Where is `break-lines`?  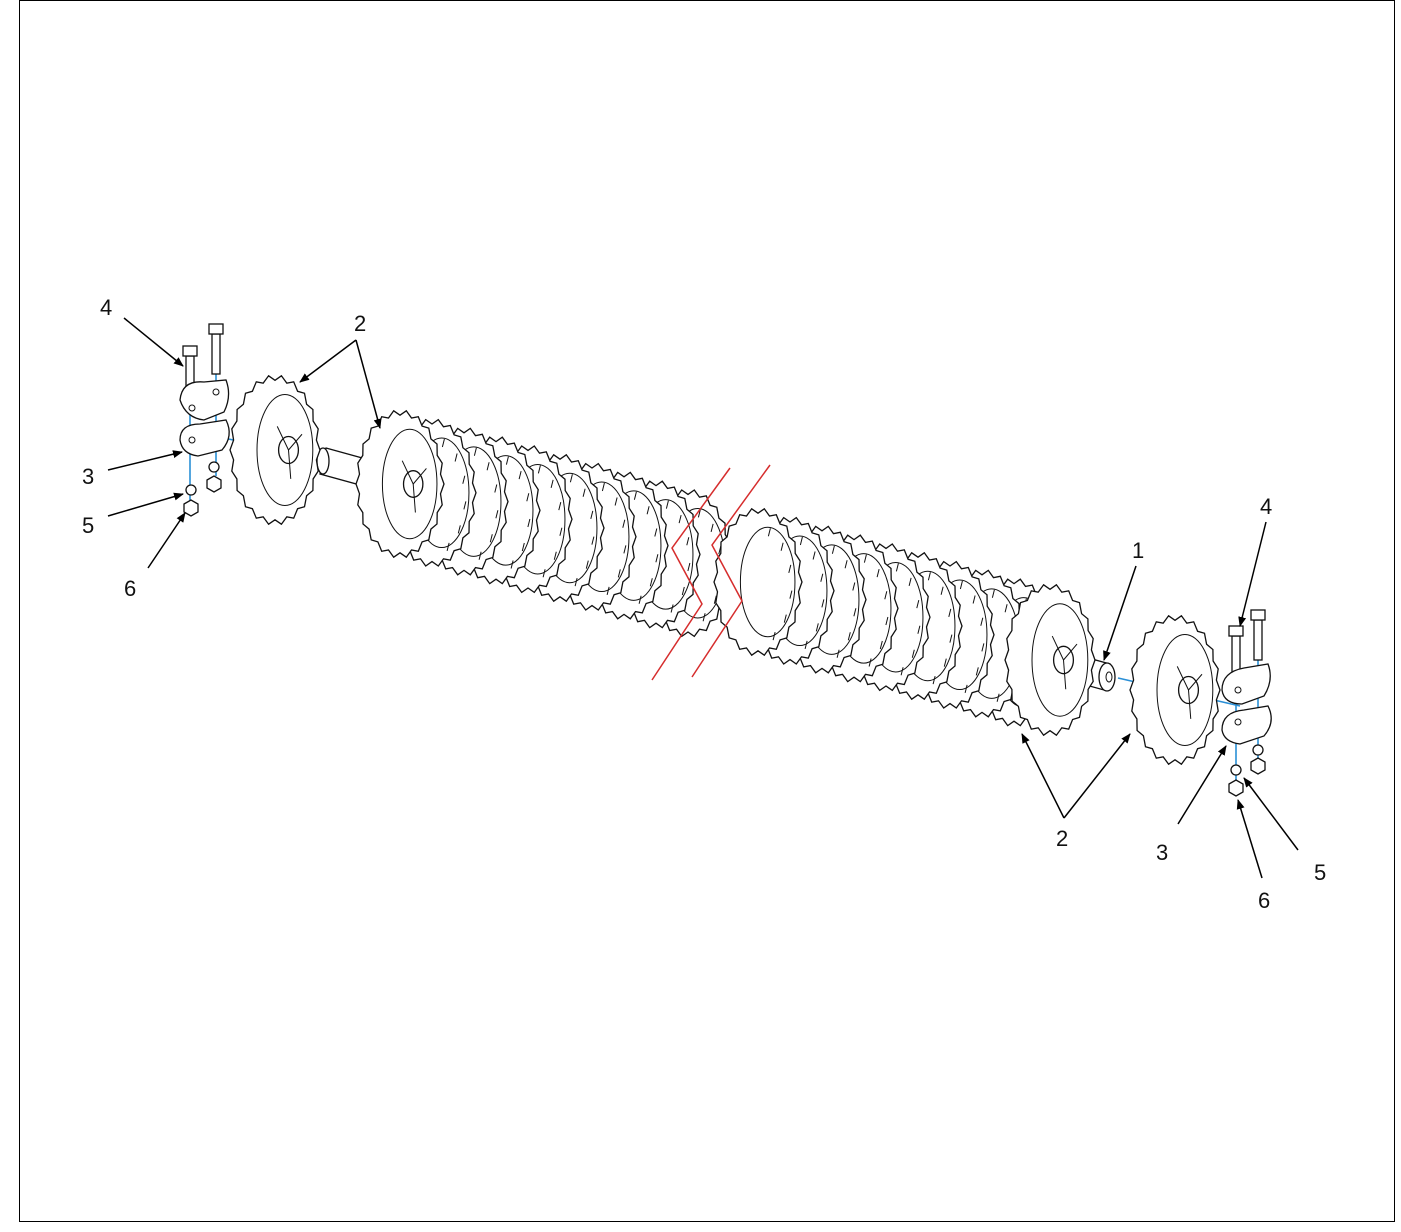
break-lines is located at coordinates (711, 572).